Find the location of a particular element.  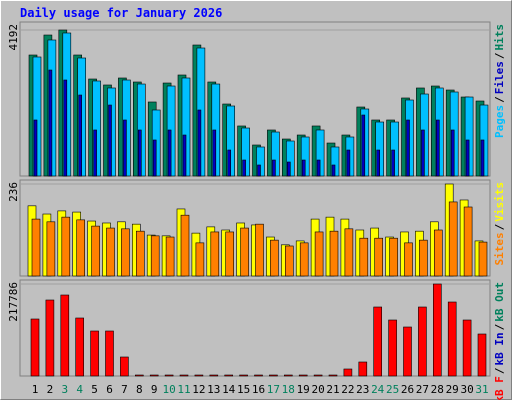

x-tick-label: 7 is located at coordinates (124, 389).